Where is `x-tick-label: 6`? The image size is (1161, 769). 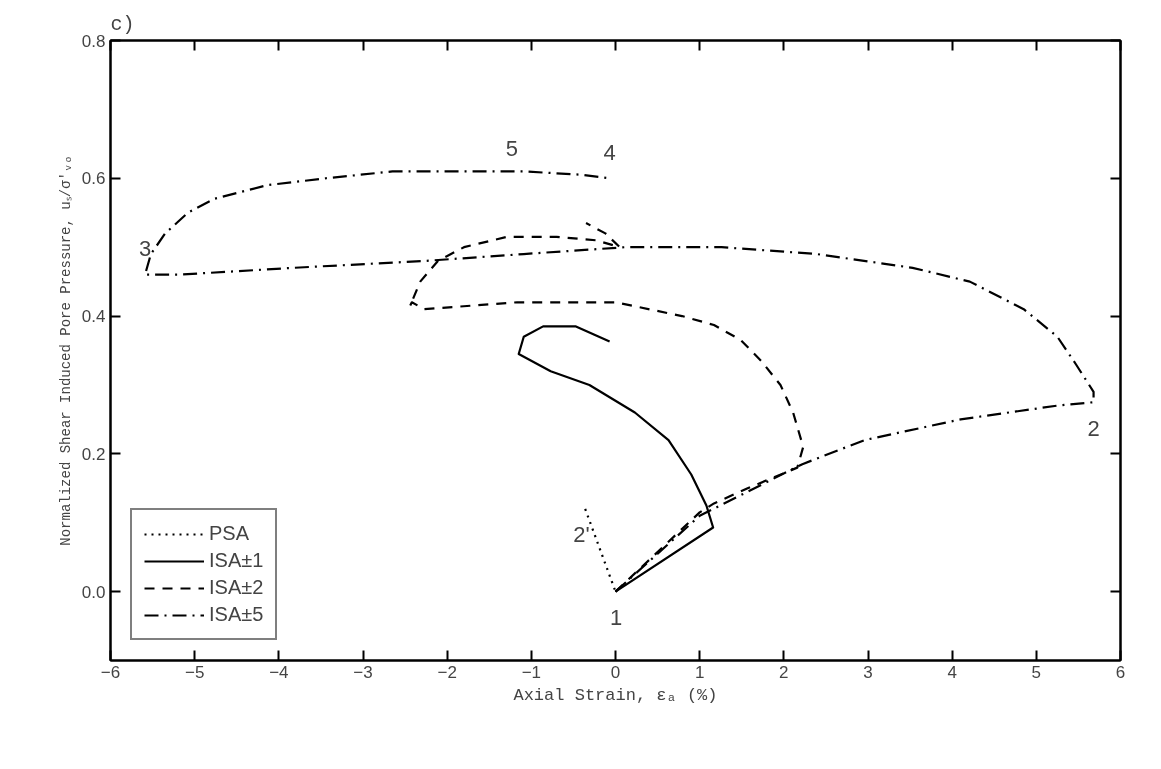
x-tick-label: 6 is located at coordinates (1120, 672).